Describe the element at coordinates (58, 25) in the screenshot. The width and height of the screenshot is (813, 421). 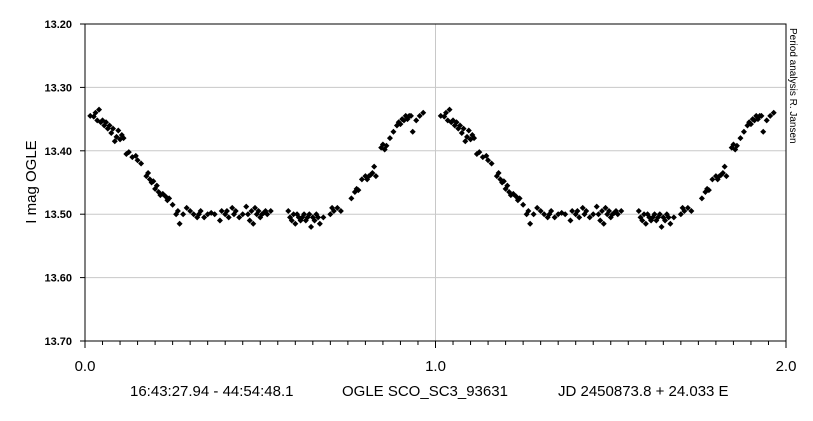
I see `y-tick-label: 13.20` at that location.